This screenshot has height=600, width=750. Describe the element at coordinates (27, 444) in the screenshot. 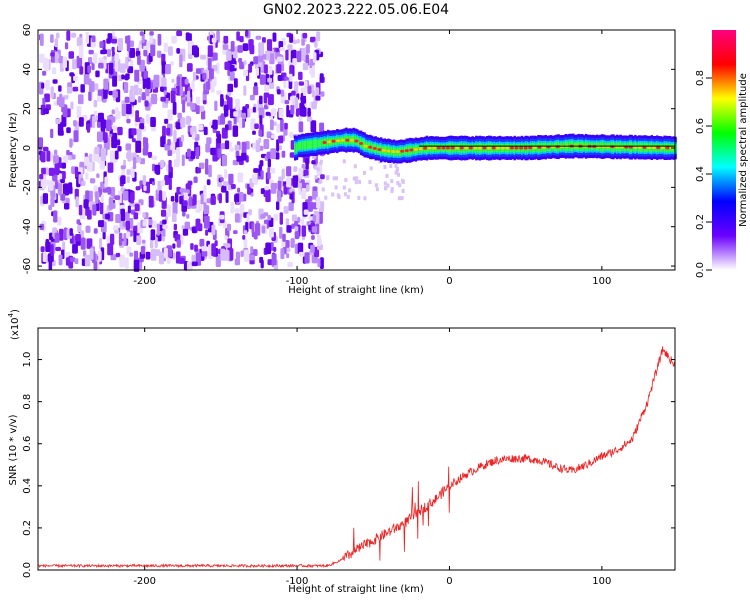

I see `y-tick-label: 0.6` at that location.